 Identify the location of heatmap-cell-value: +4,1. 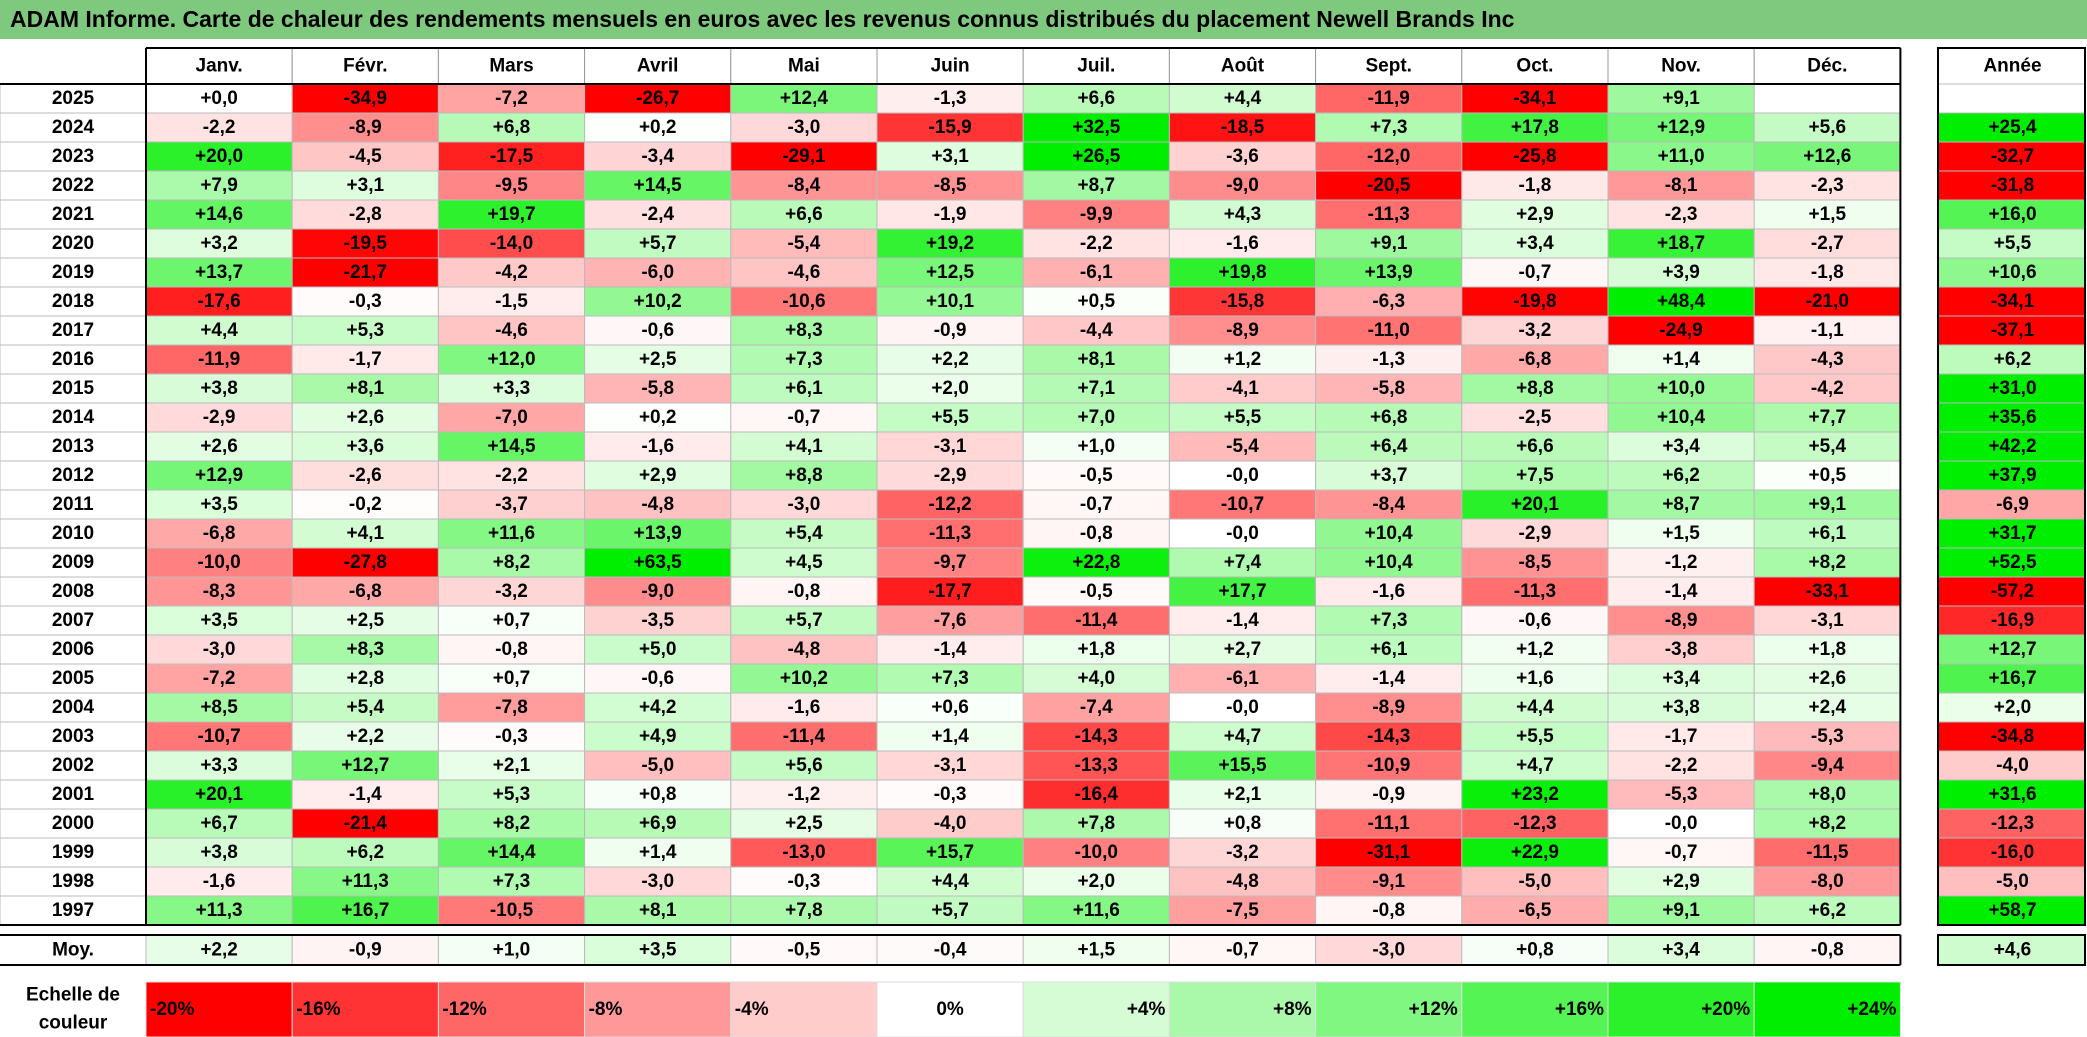
(804, 446).